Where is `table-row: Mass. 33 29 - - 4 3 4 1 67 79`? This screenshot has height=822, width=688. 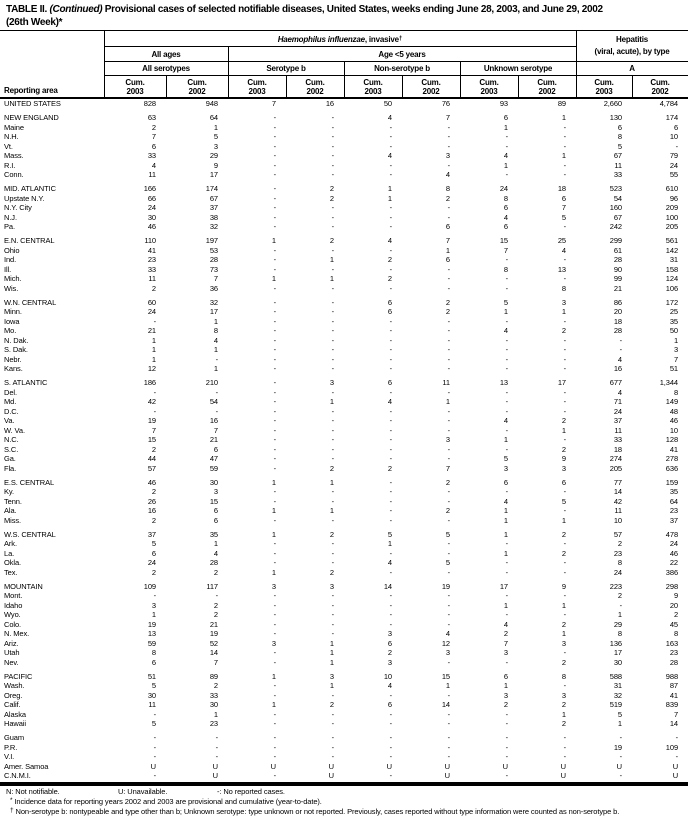 table-row: Mass. 33 29 - - 4 3 4 1 67 79 is located at coordinates (344, 156).